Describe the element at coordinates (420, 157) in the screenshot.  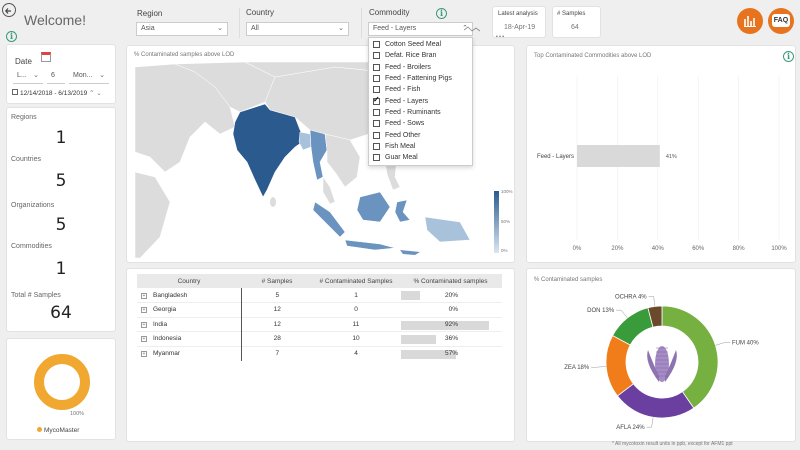
I see `commodity-option: Guar Meal` at that location.